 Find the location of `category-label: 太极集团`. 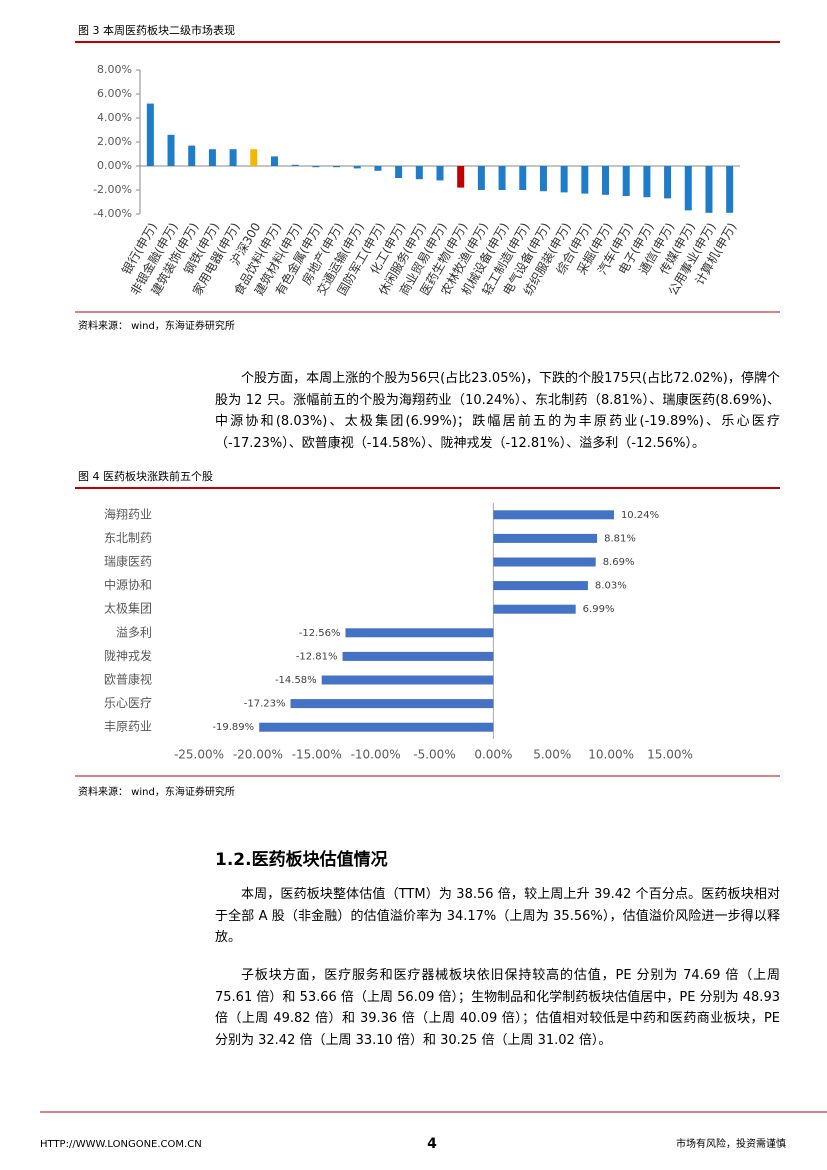

category-label: 太极集团 is located at coordinates (128, 608).